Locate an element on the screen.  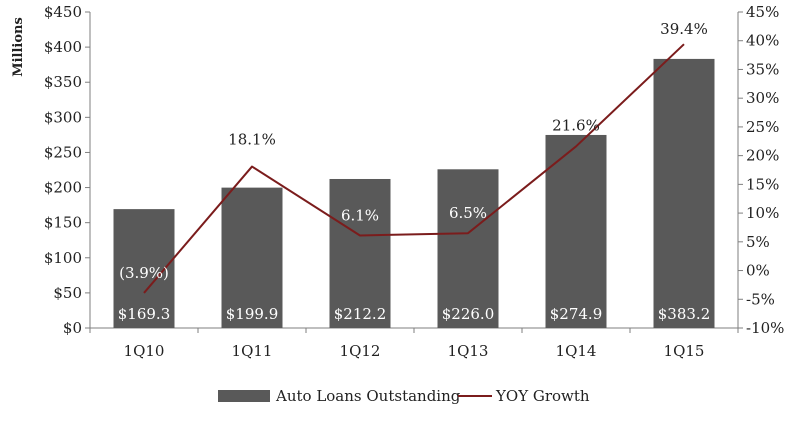
bar-value-label: $274.9 is located at coordinates (576, 314).